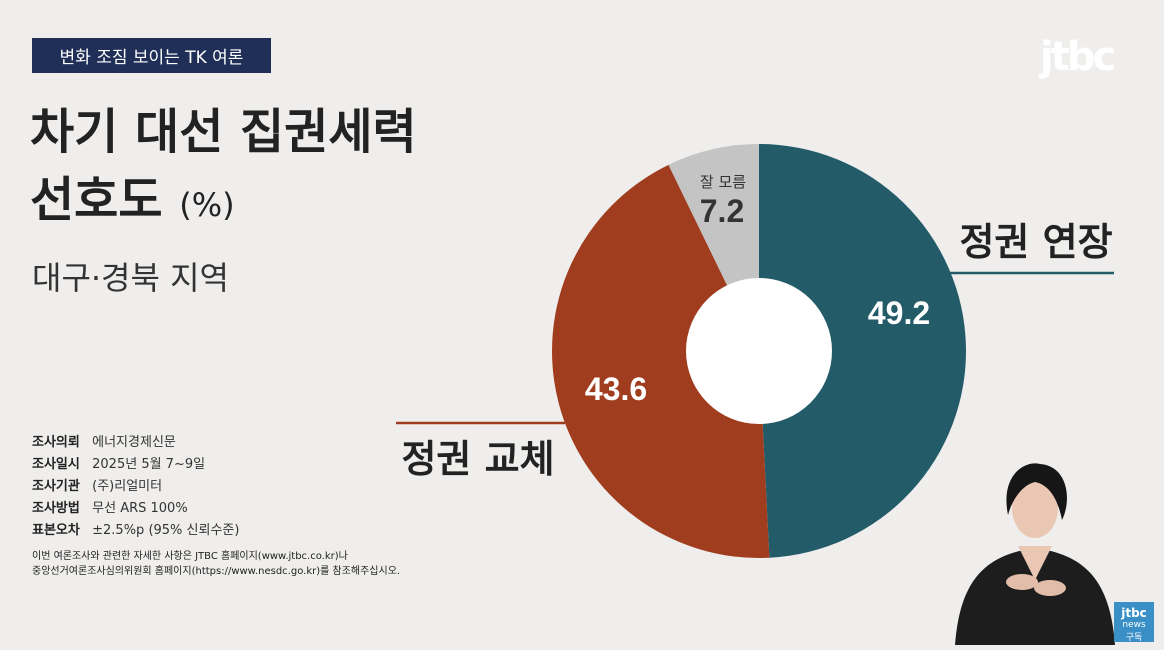 This screenshot has width=1164, height=650. What do you see at coordinates (166, 530) in the screenshot?
I see `survey-value: ±2.5%p (95% 신뢰수준)` at bounding box center [166, 530].